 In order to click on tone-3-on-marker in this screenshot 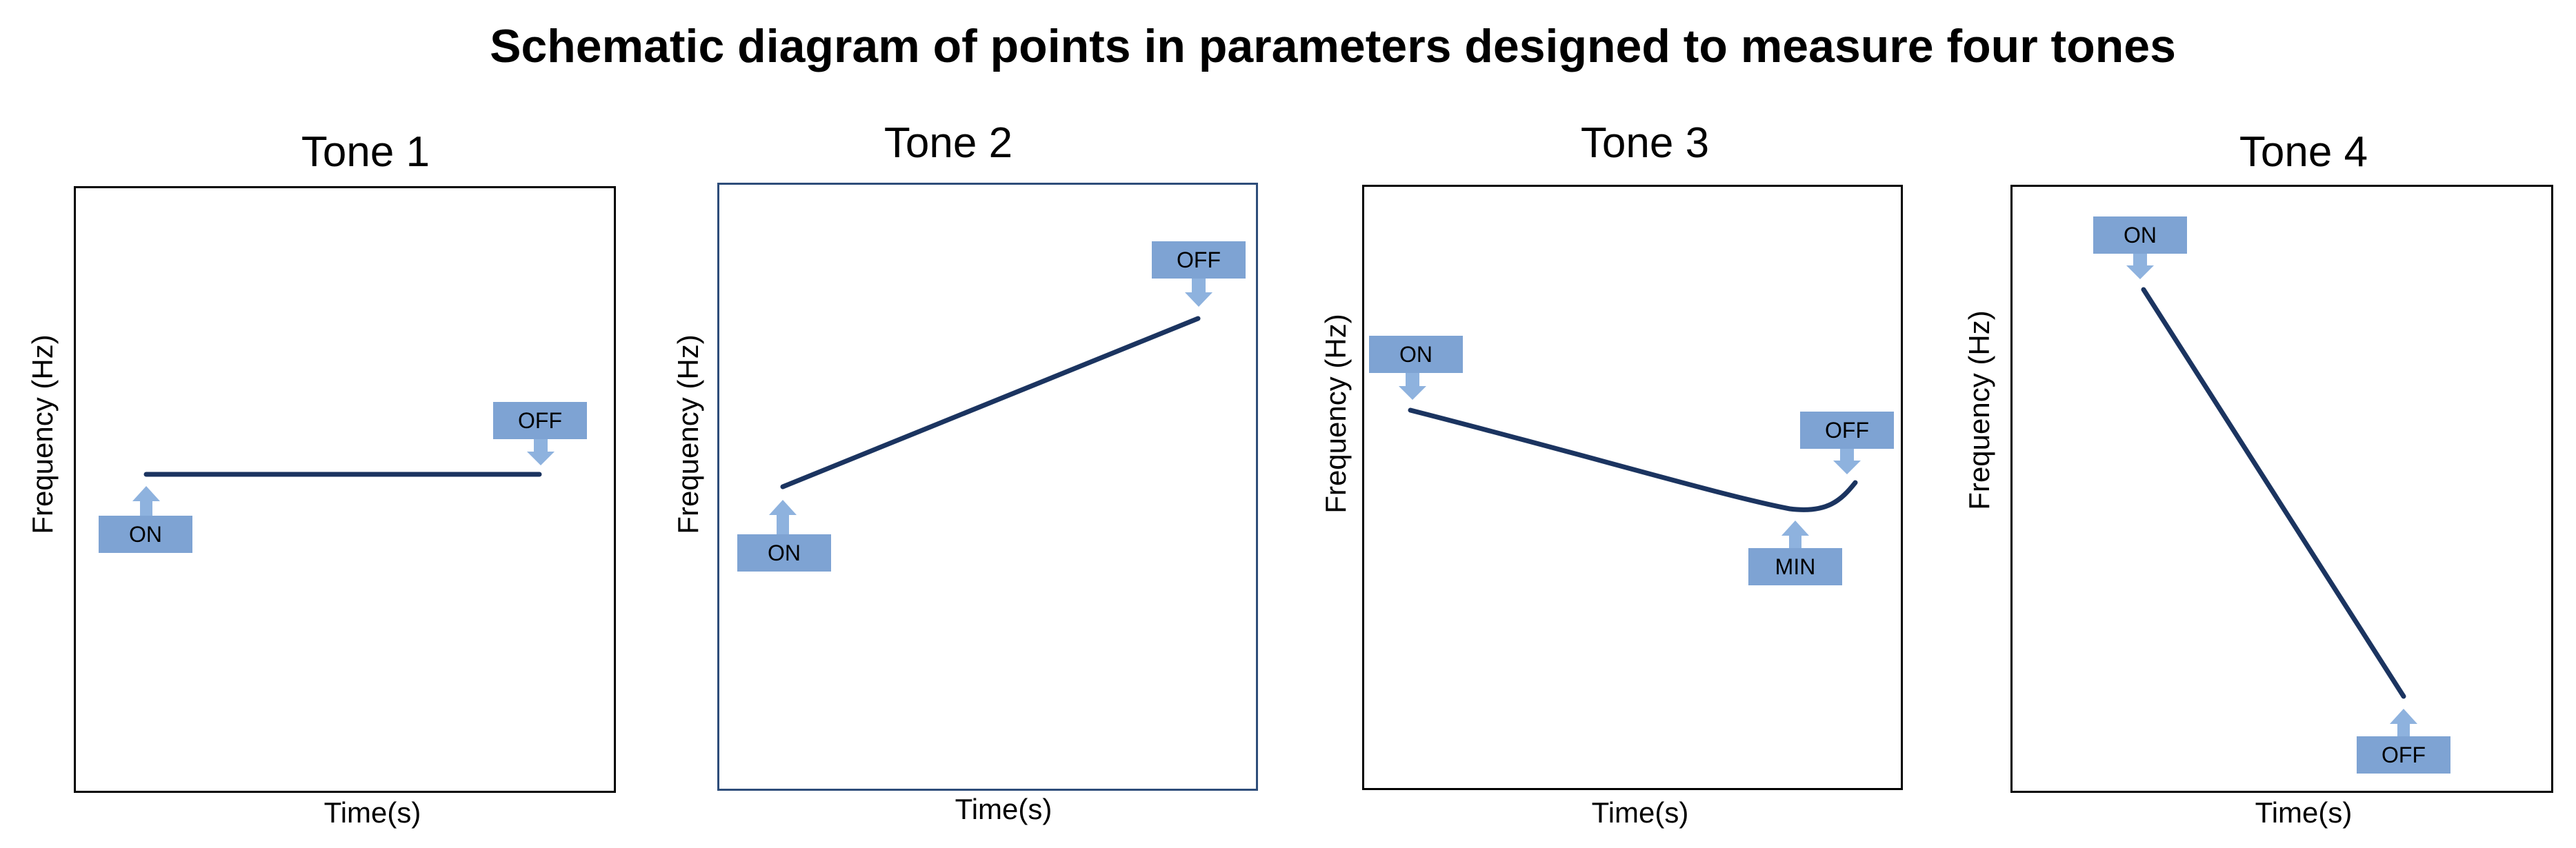, I will do `click(1416, 355)`.